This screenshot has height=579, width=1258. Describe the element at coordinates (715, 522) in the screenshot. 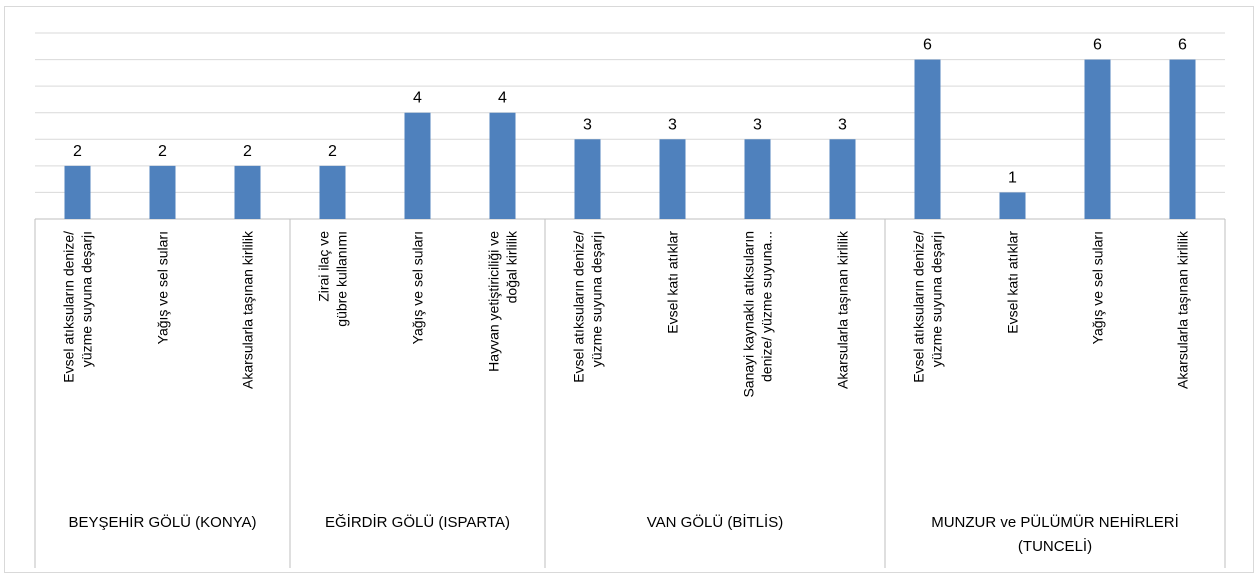

I see `group-label: VAN GÖLÜ (BİTLİS)` at that location.